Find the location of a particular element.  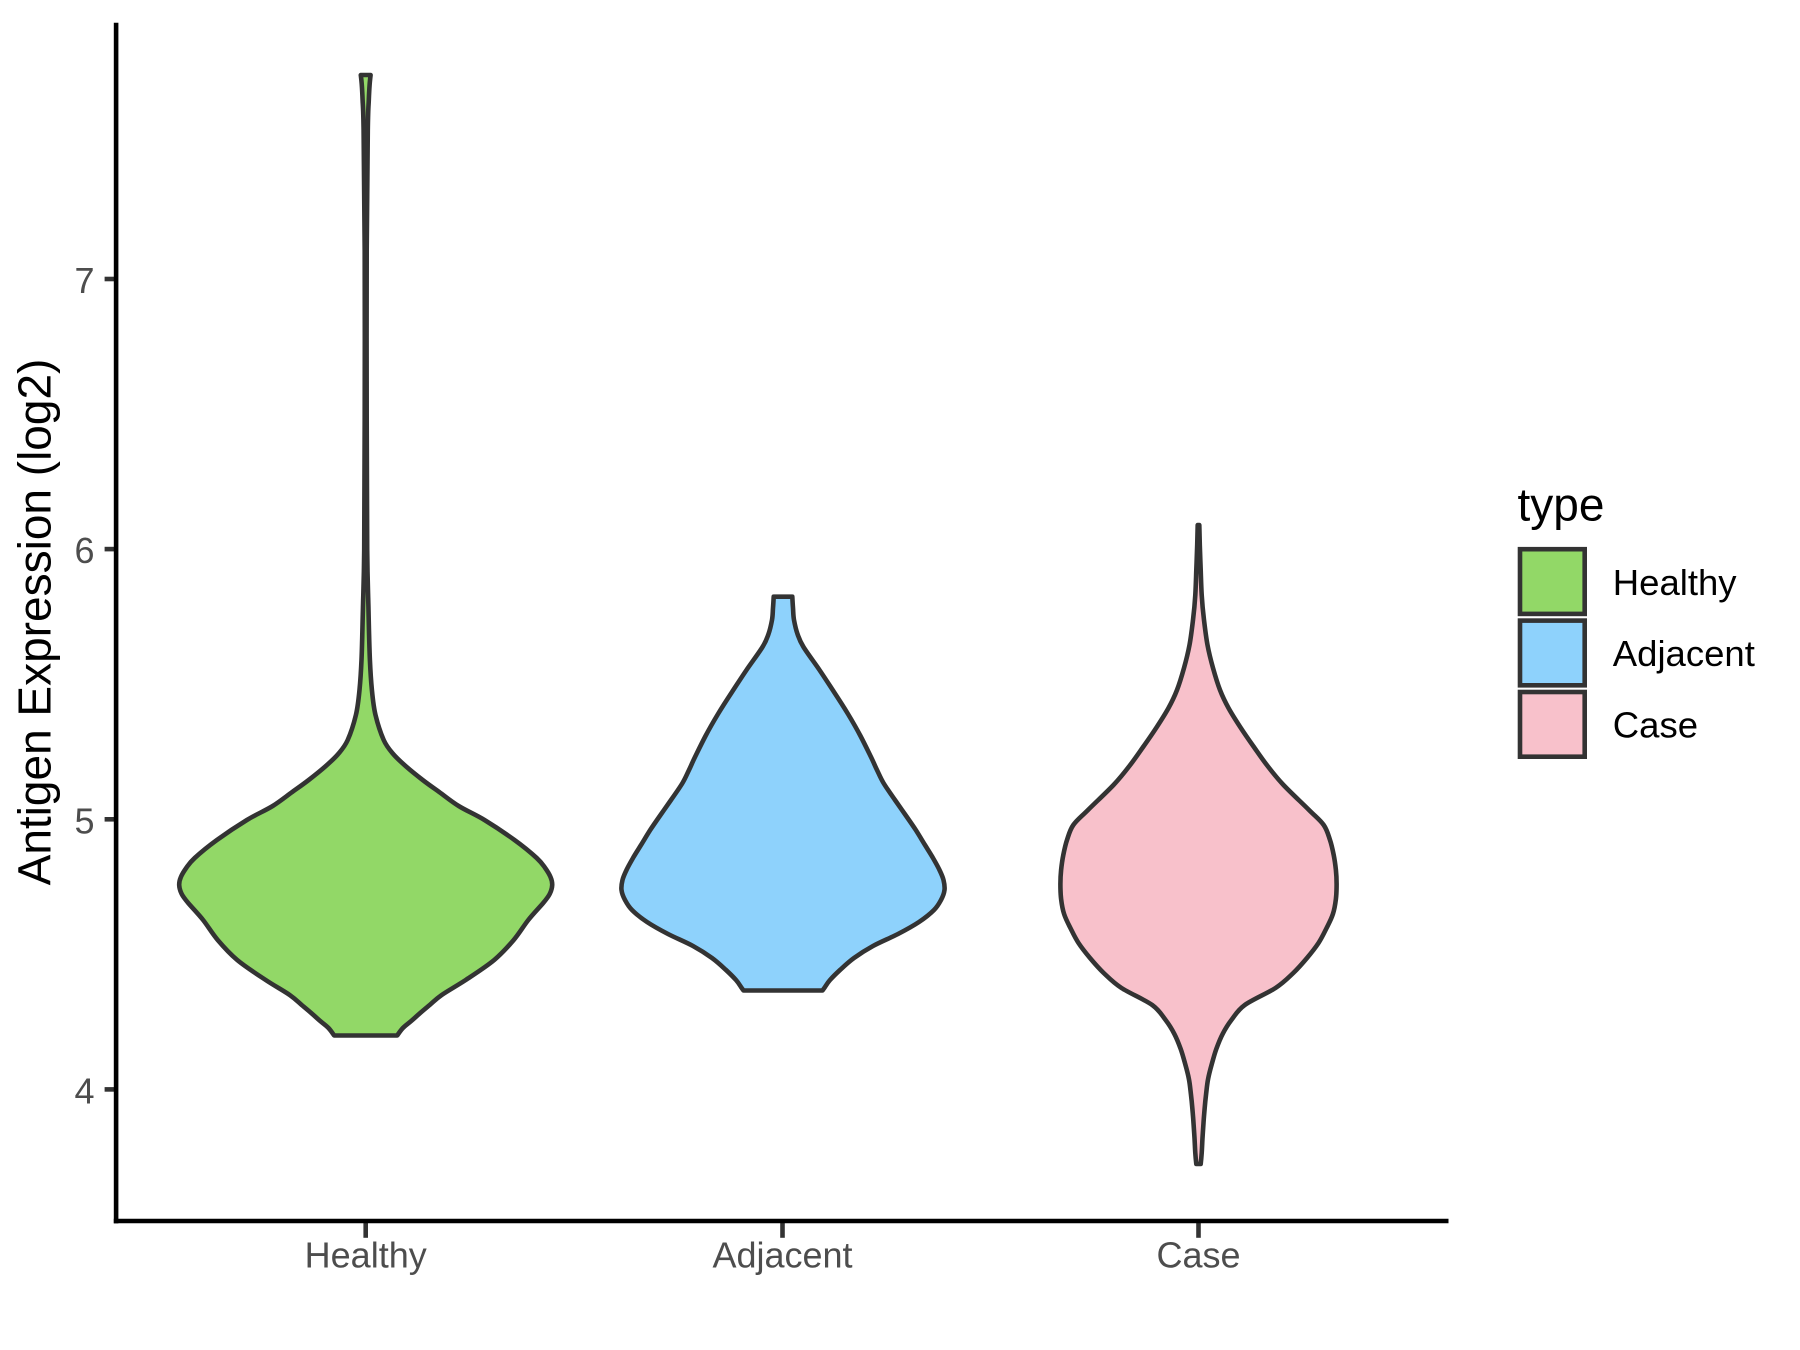

svg-text: 7 is located at coordinates (84, 280).